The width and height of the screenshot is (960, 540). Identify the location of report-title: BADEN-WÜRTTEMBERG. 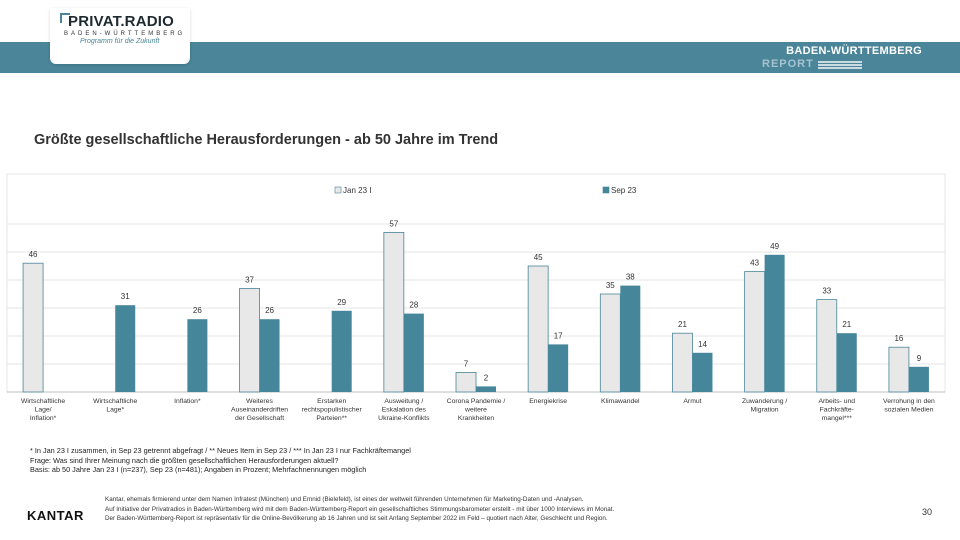
(854, 51).